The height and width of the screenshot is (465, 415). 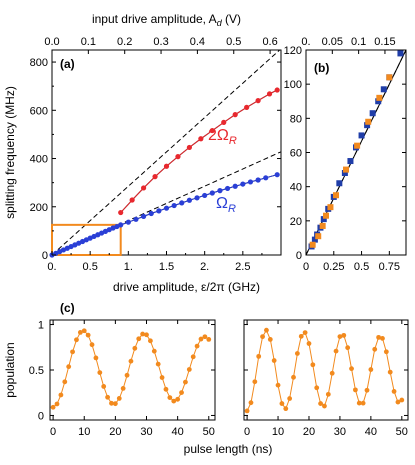 I want to click on x-tick-label-a: 1., so click(x=128, y=267).